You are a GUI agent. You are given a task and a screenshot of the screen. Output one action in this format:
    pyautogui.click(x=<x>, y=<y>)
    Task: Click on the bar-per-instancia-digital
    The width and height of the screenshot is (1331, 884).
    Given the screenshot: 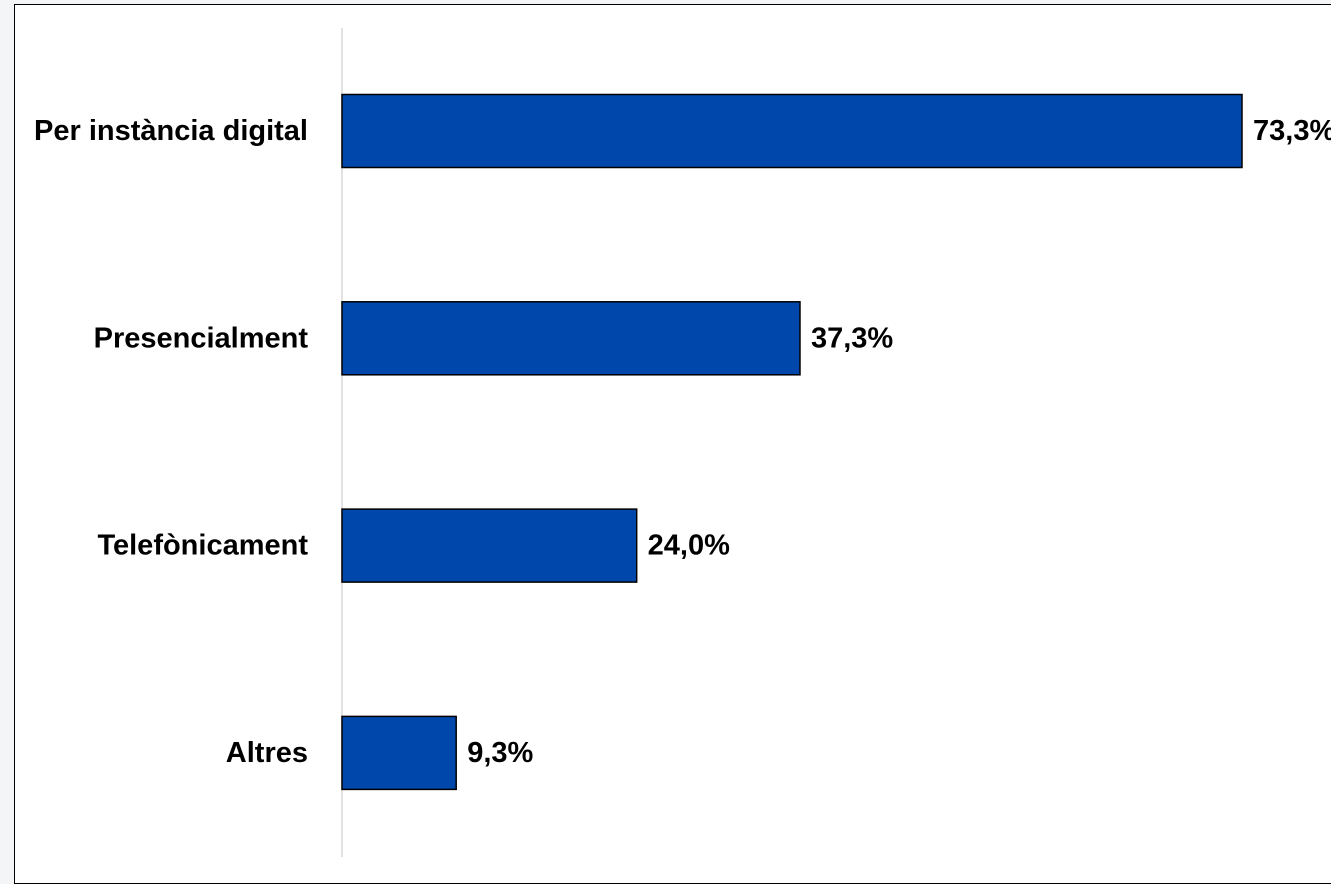 What is the action you would take?
    pyautogui.click(x=792, y=131)
    